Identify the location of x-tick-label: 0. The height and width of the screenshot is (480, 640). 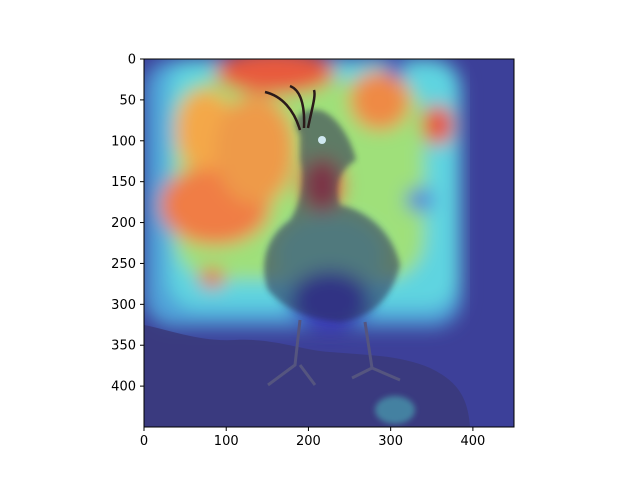
(144, 441).